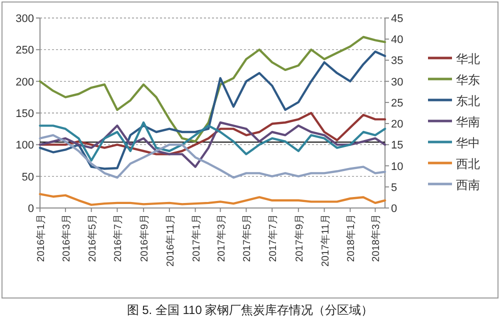 The width and height of the screenshot is (500, 321). What do you see at coordinates (66, 238) in the screenshot?
I see `x-tick-label: 2016年3月` at bounding box center [66, 238].